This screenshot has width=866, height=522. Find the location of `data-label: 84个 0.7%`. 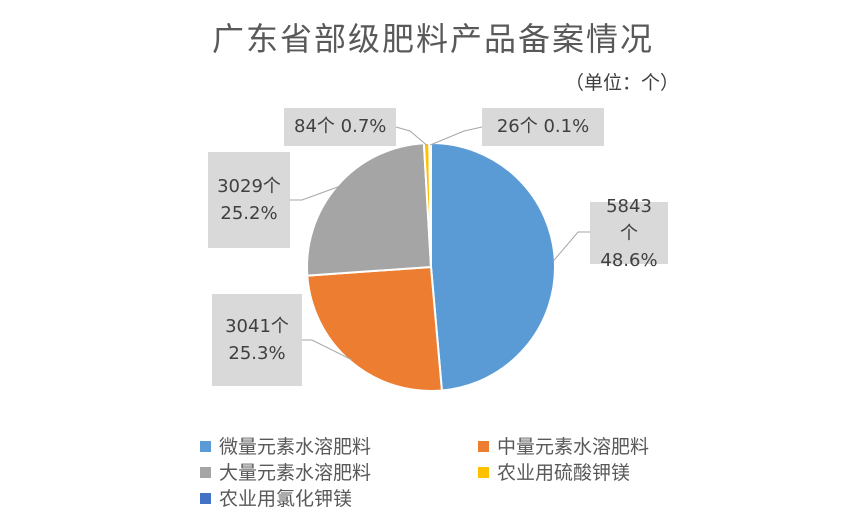

data-label: 84个 0.7% is located at coordinates (340, 127).